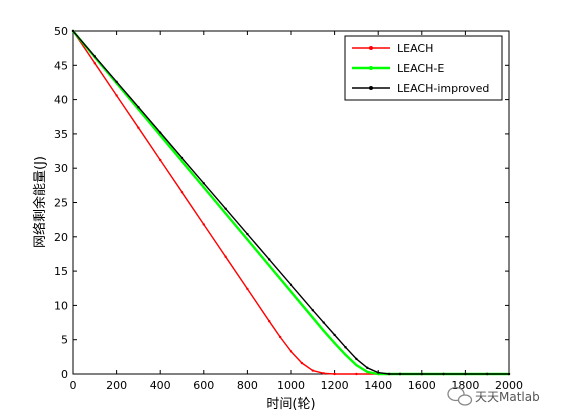  Describe the element at coordinates (420, 68) in the screenshot. I see `legend-label: LEACH-E` at that location.